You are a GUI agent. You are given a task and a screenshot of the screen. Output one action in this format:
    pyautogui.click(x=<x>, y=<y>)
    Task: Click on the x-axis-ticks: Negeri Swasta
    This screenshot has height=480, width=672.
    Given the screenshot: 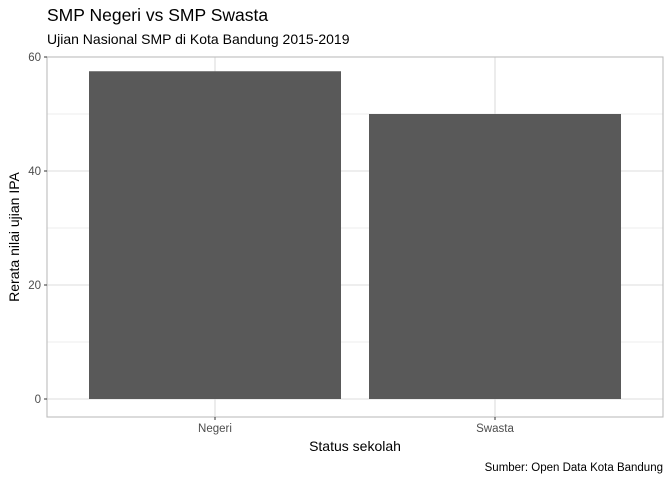 What is the action you would take?
    pyautogui.click(x=356, y=426)
    